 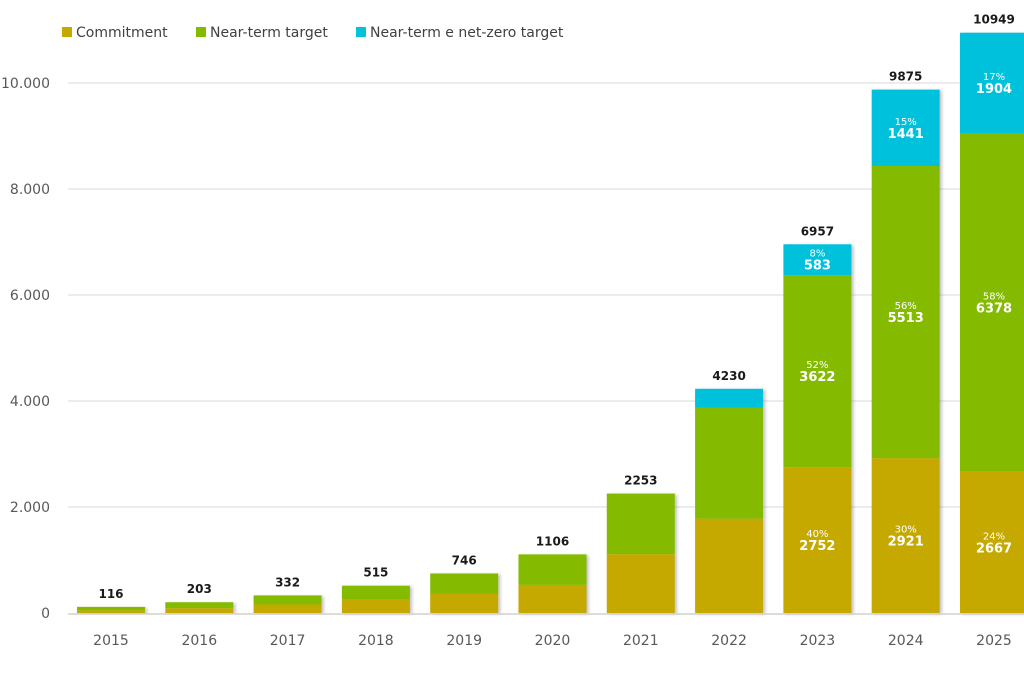 I want to click on bar-stack-2017, so click(x=287, y=604).